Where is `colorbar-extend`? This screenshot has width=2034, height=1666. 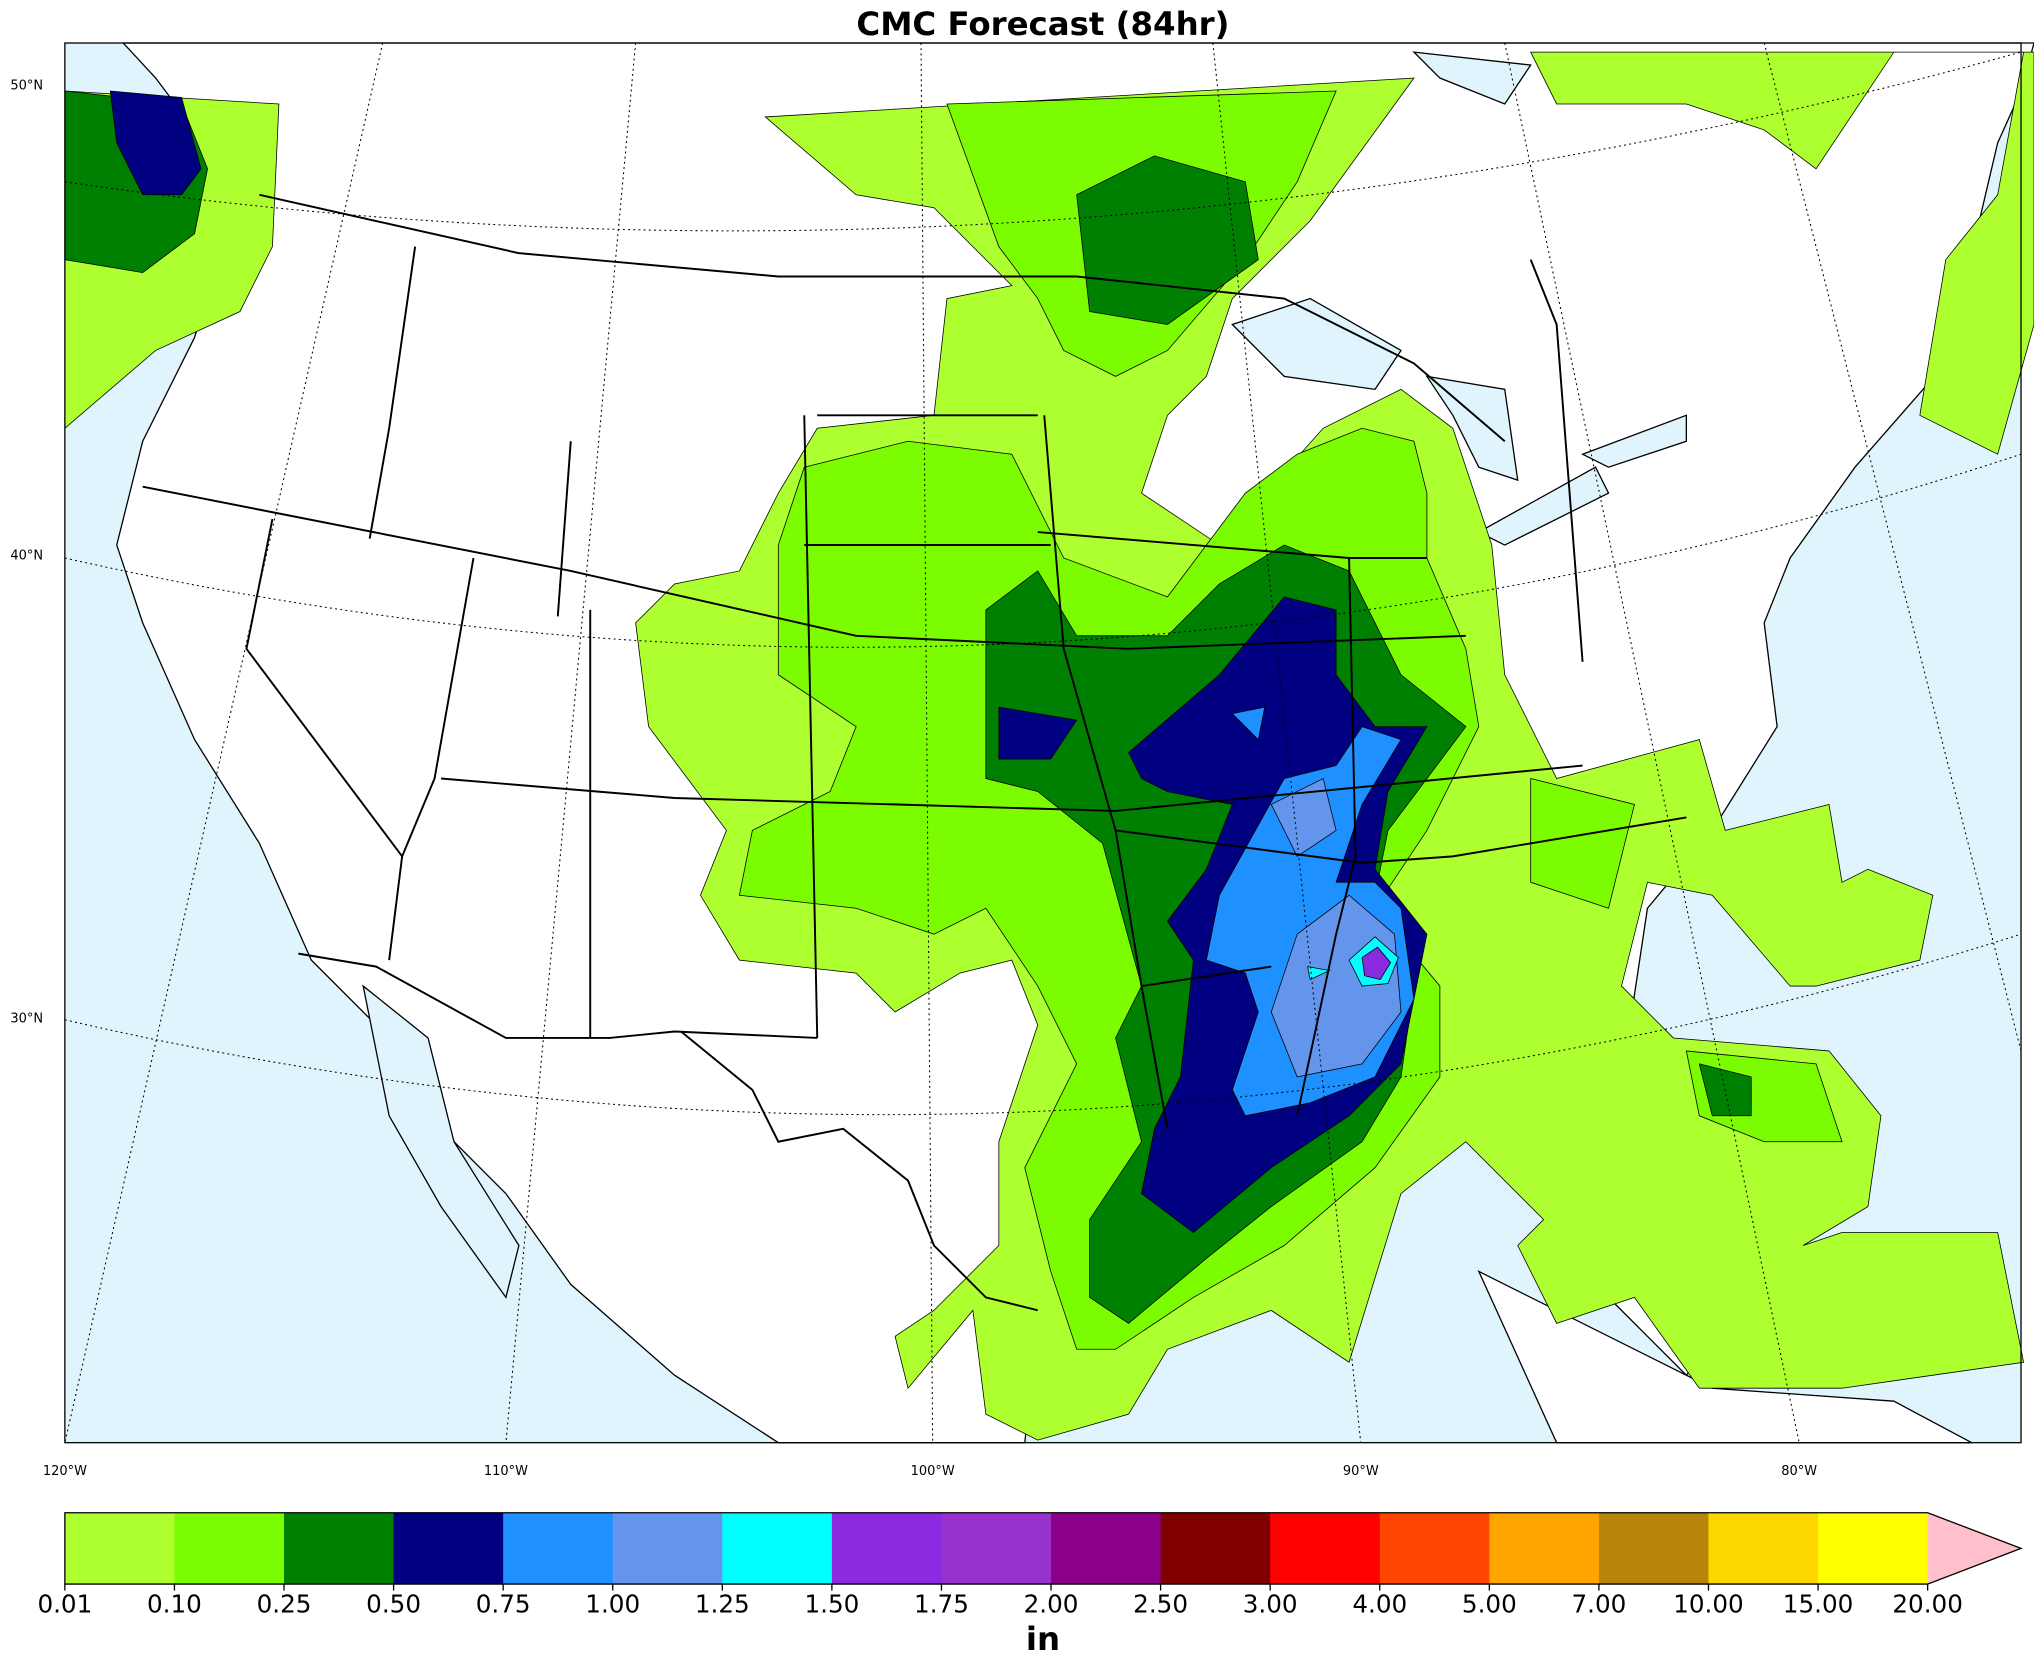 colorbar-extend is located at coordinates (1974, 1548).